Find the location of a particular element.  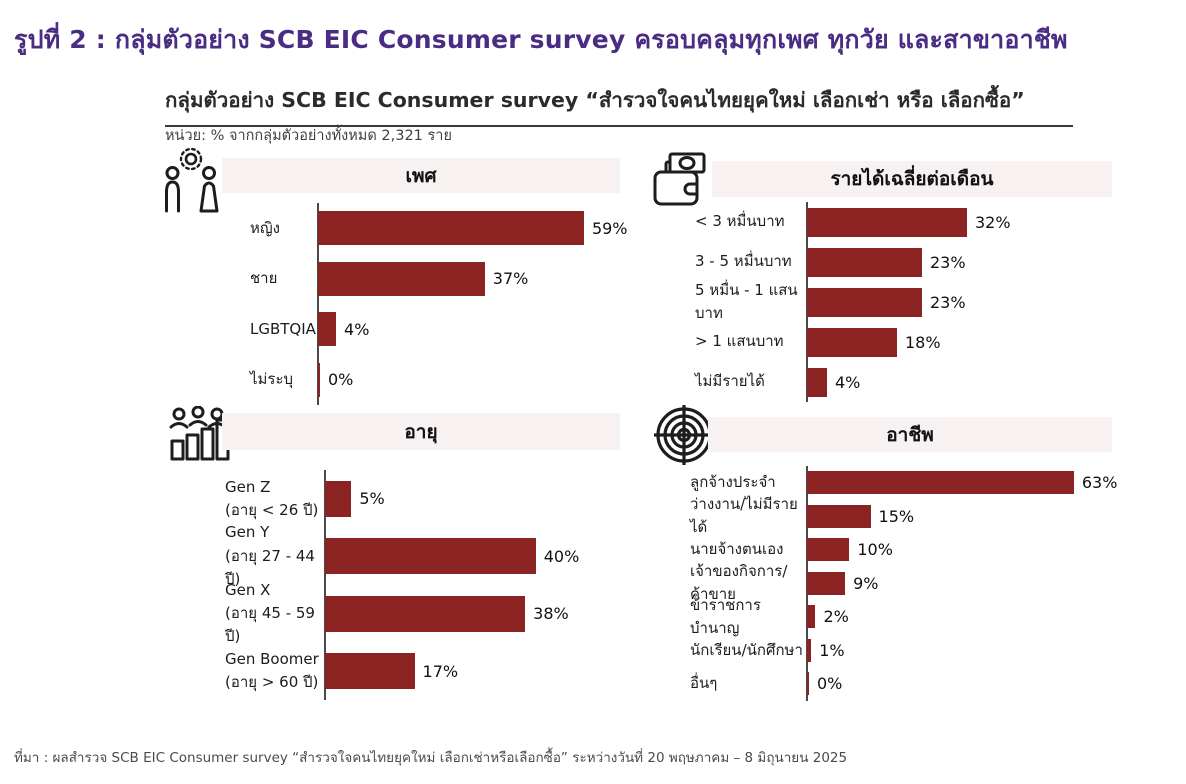

bar-value-label: 17% is located at coordinates (440, 671).